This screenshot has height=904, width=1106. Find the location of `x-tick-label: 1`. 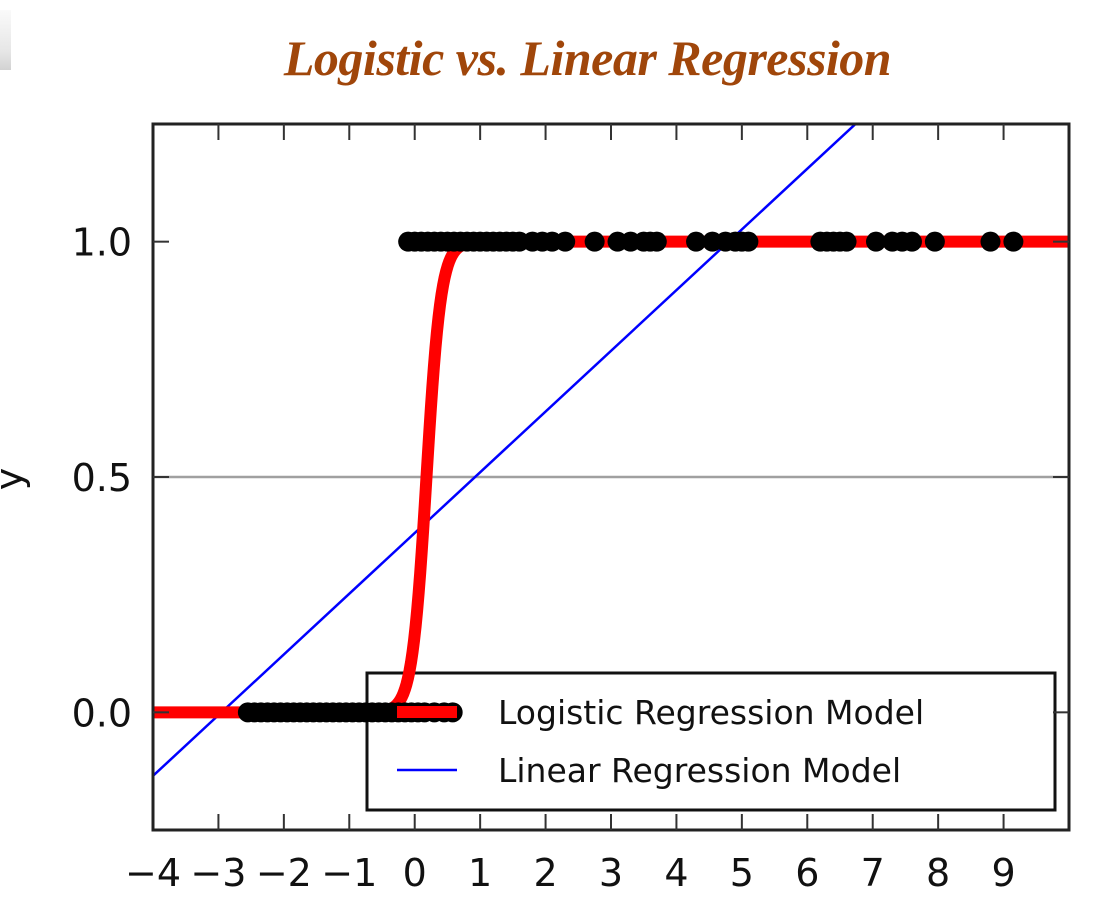

x-tick-label: 1 is located at coordinates (480, 873).